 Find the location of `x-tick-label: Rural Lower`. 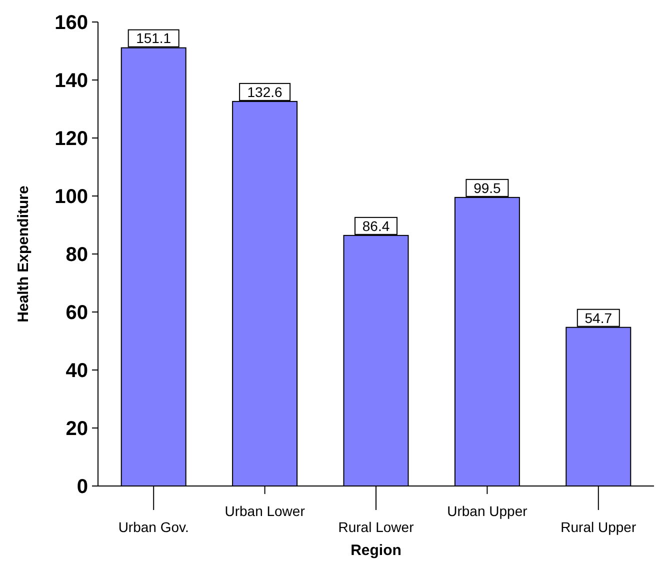

x-tick-label: Rural Lower is located at coordinates (376, 527).